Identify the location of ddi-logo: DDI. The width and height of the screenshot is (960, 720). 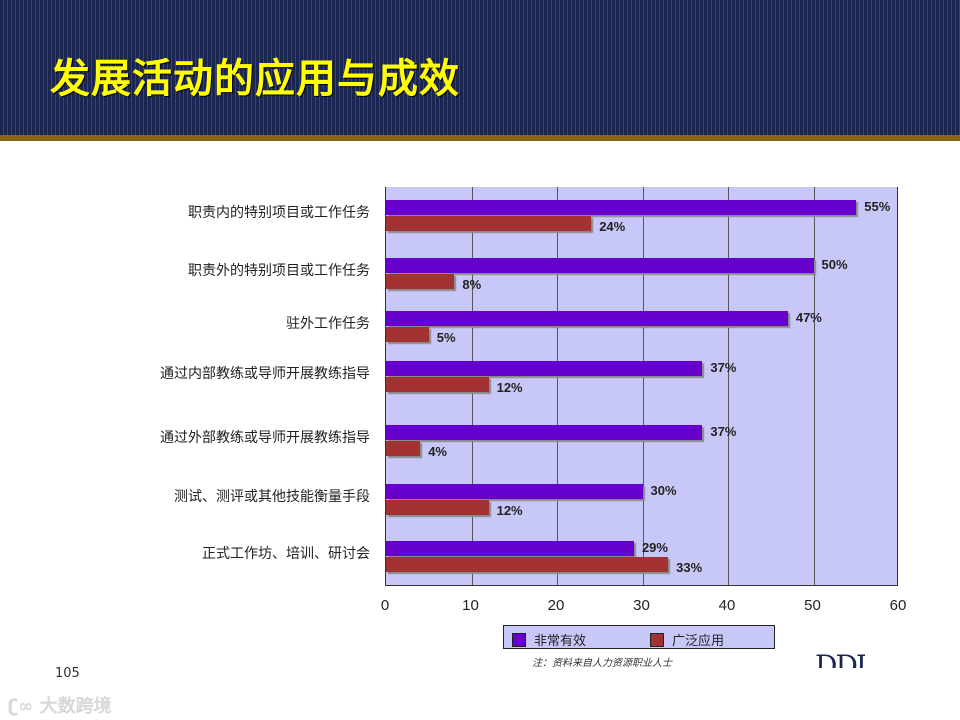
(840, 660).